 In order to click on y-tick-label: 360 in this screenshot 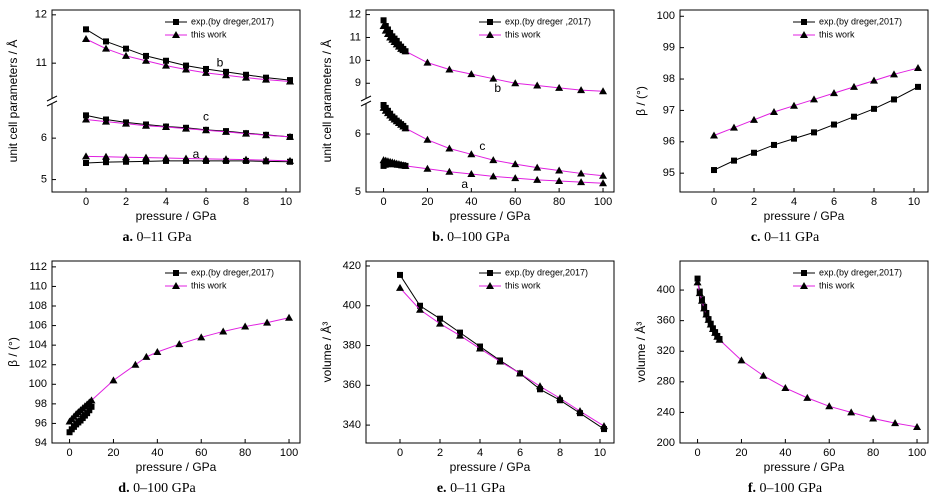, I will do `click(352, 385)`.